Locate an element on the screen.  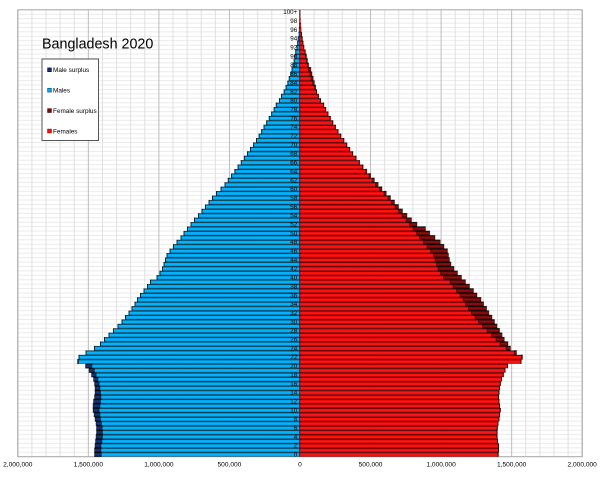
svg-text: 14 is located at coordinates (293, 393).